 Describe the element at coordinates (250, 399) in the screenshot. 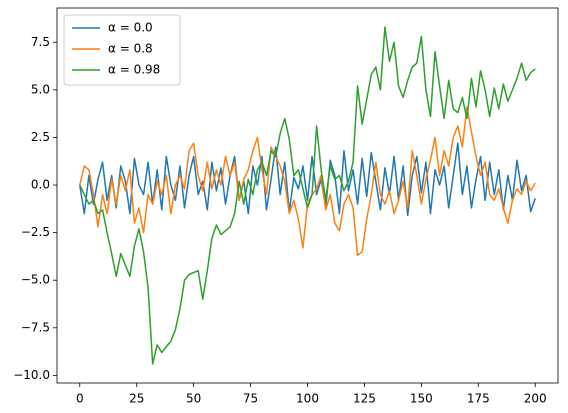

I see `x-tick-label: 75` at that location.